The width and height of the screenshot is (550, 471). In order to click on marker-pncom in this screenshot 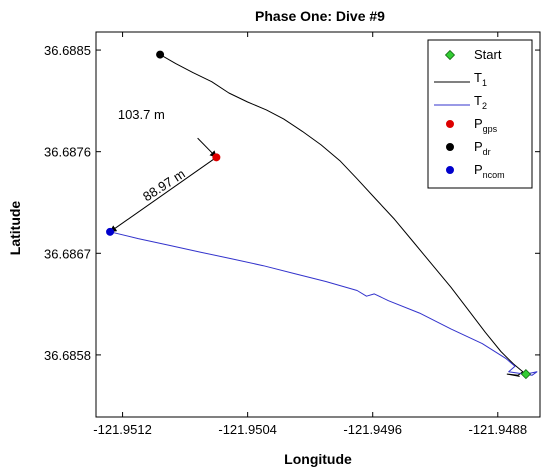, I will do `click(110, 231)`.